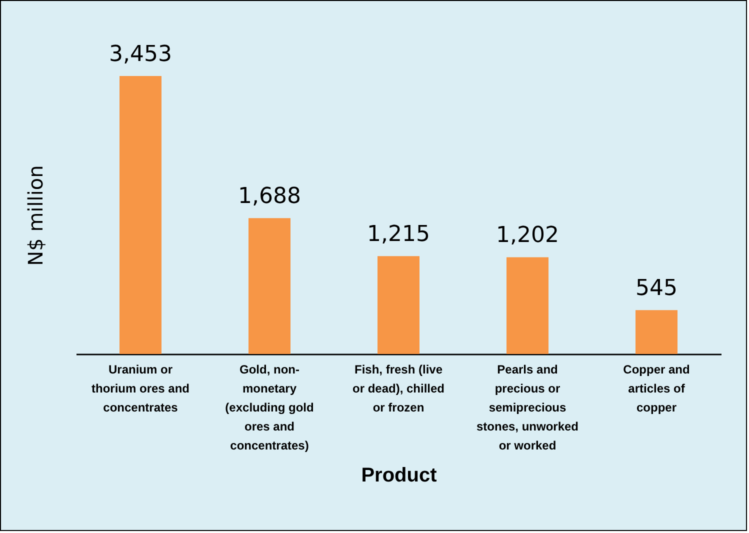 This screenshot has width=749, height=533. What do you see at coordinates (398, 235) in the screenshot?
I see `data-label: 1,215` at bounding box center [398, 235].